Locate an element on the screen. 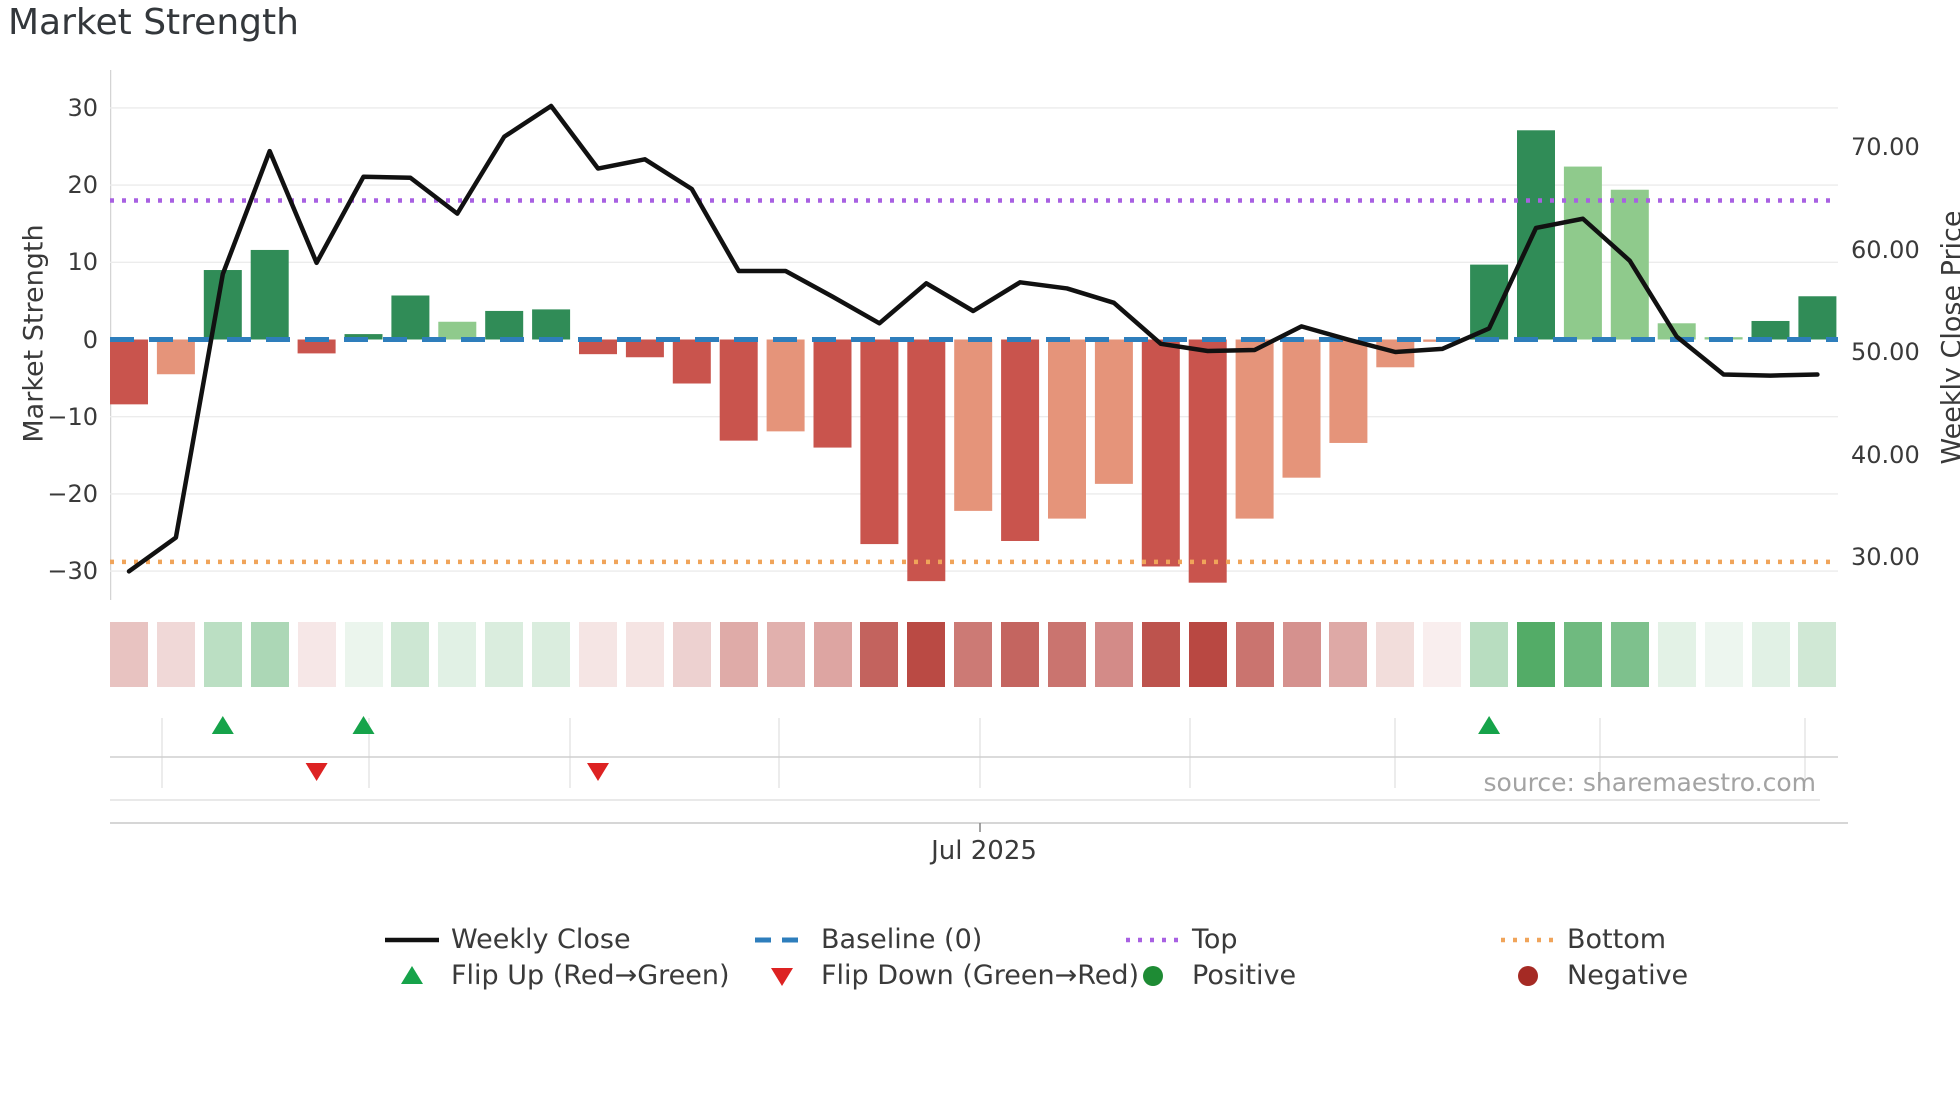  right-tick-60.00: 60.00 is located at coordinates (1885, 249).